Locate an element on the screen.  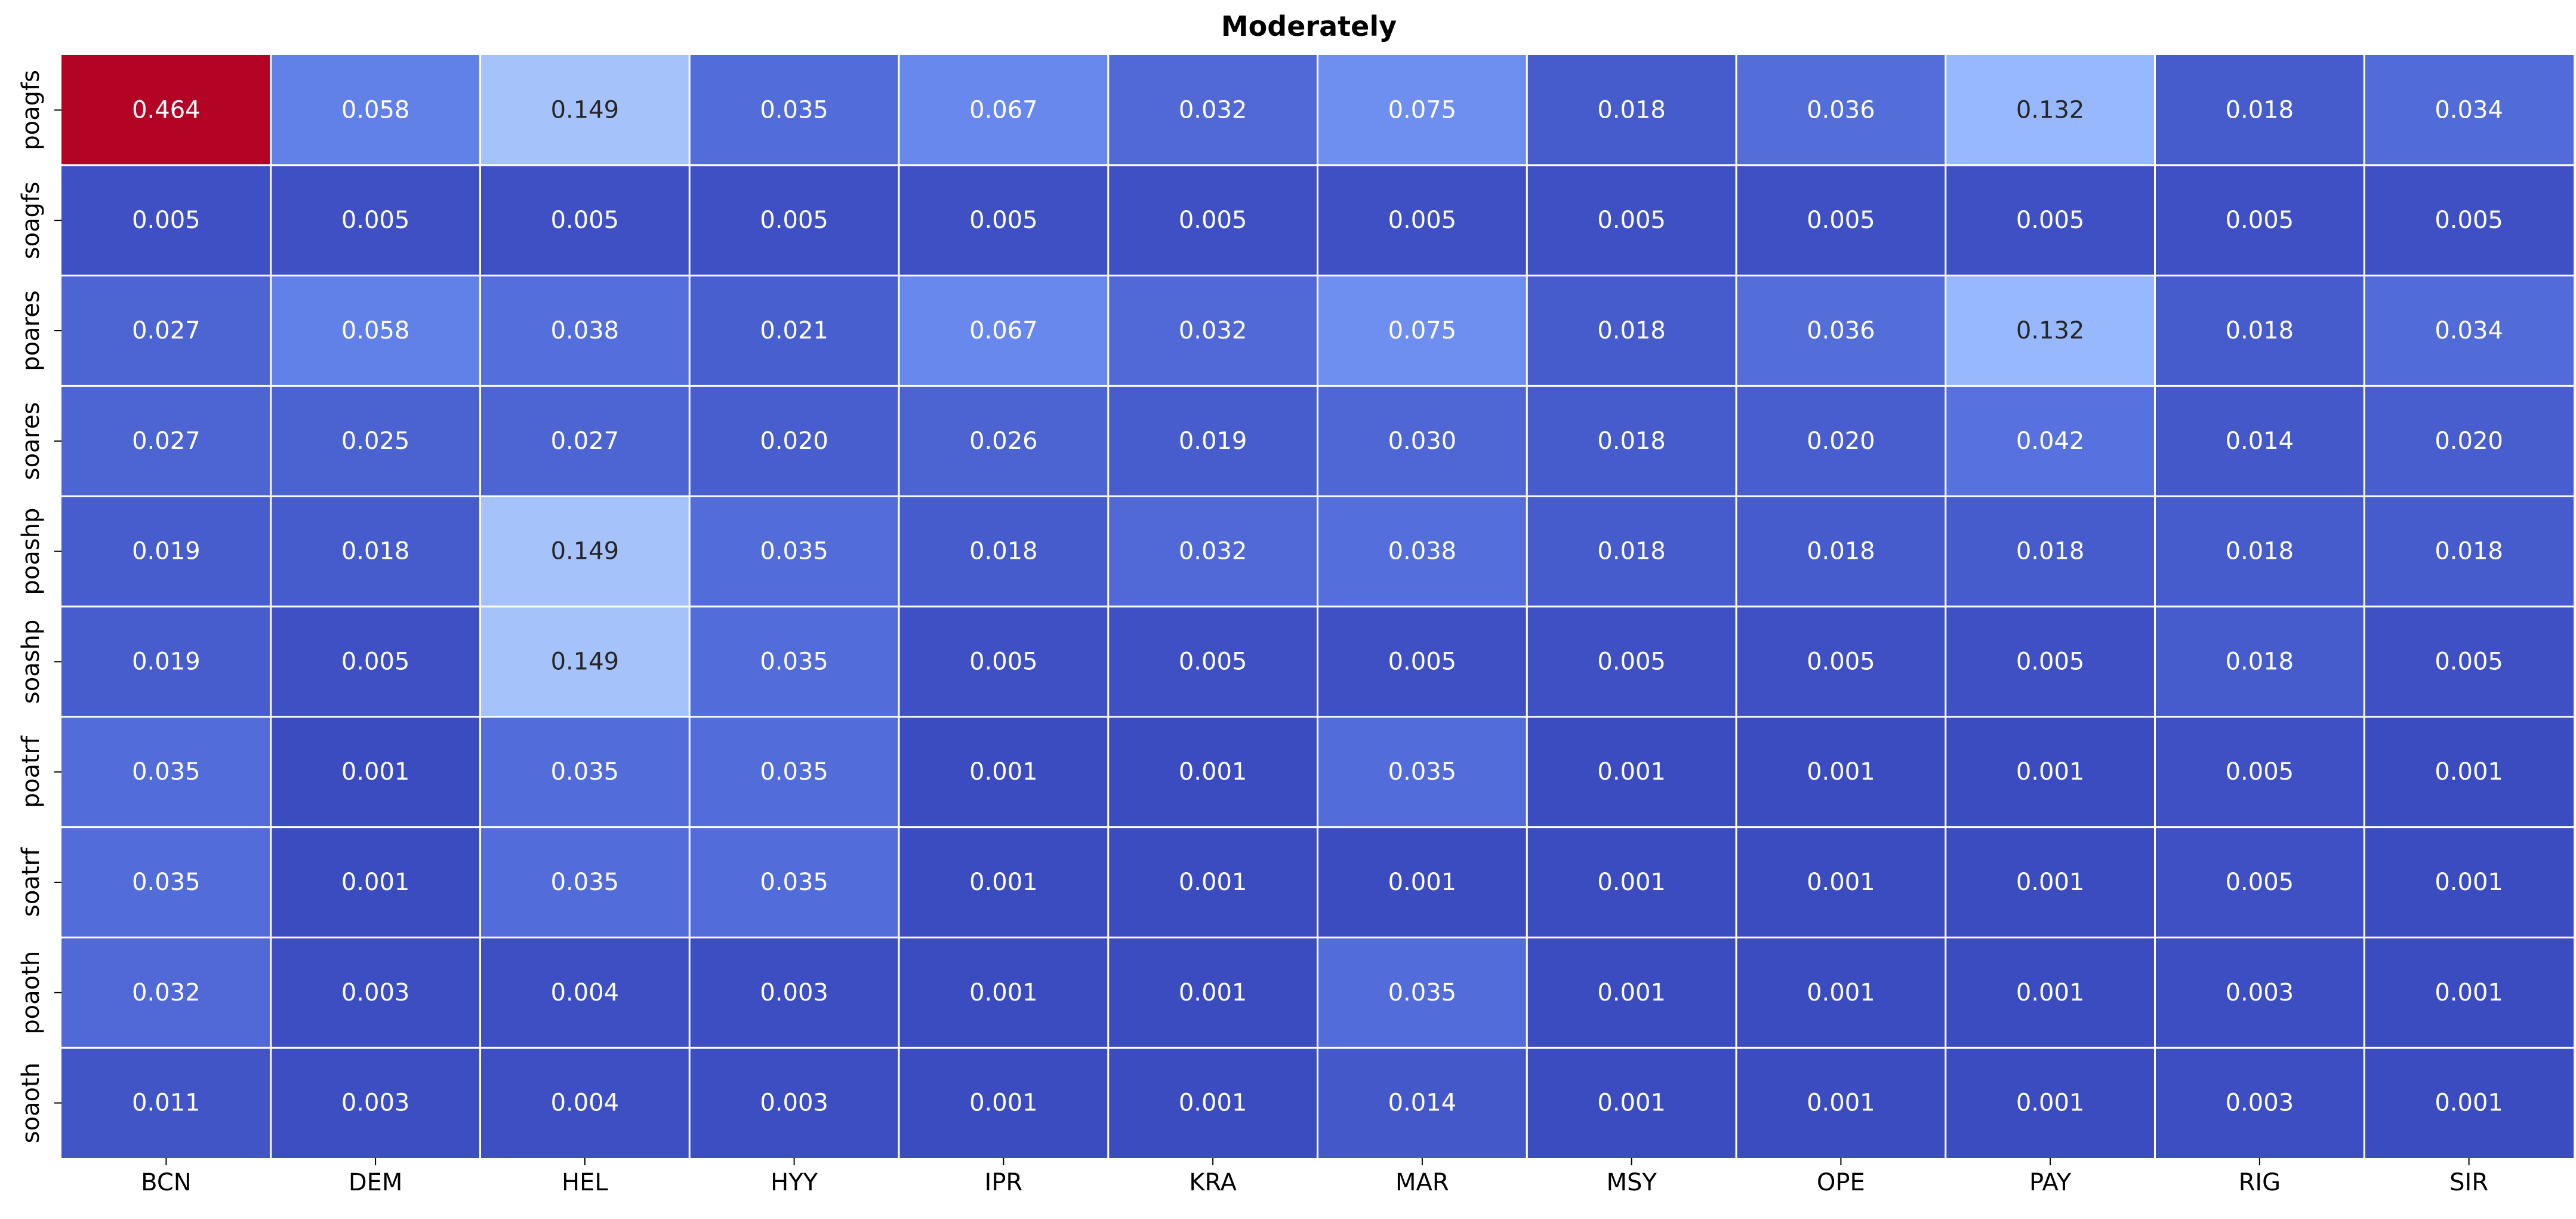
heatmap-cell-soaoth-PAY is located at coordinates (2050, 1103).